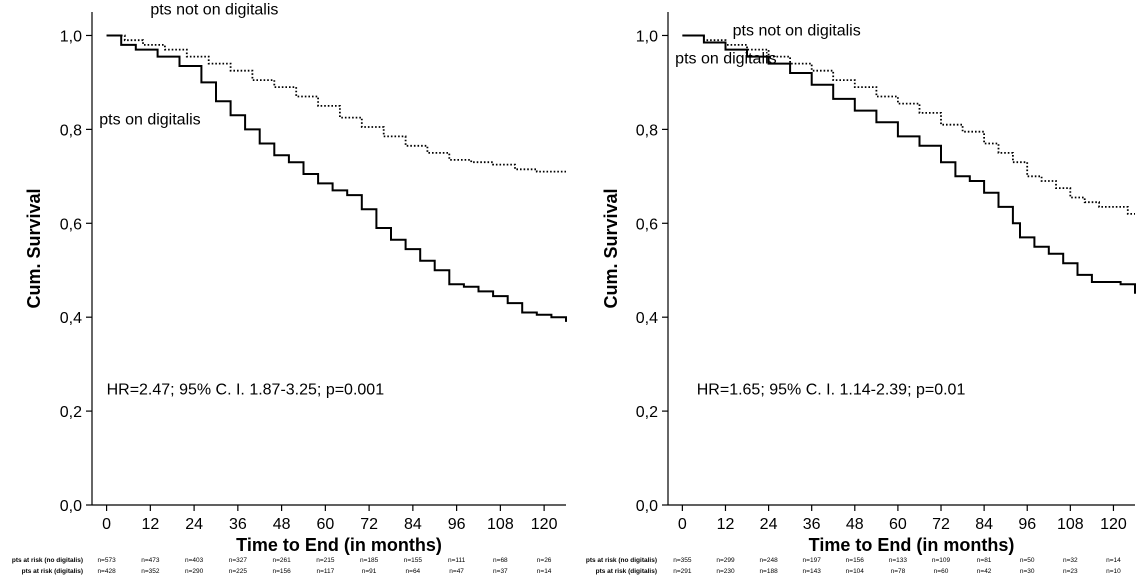 The height and width of the screenshot is (576, 1137). Describe the element at coordinates (150, 571) in the screenshot. I see `risk-count: n=352` at that location.